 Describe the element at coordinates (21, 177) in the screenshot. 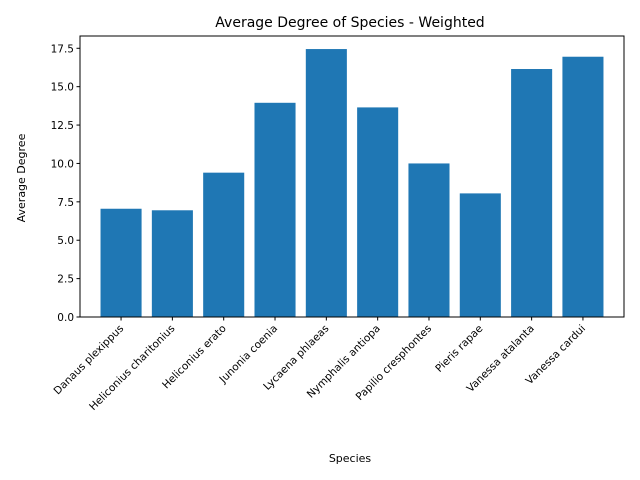

I see `y-axis-label: Average Degree` at that location.